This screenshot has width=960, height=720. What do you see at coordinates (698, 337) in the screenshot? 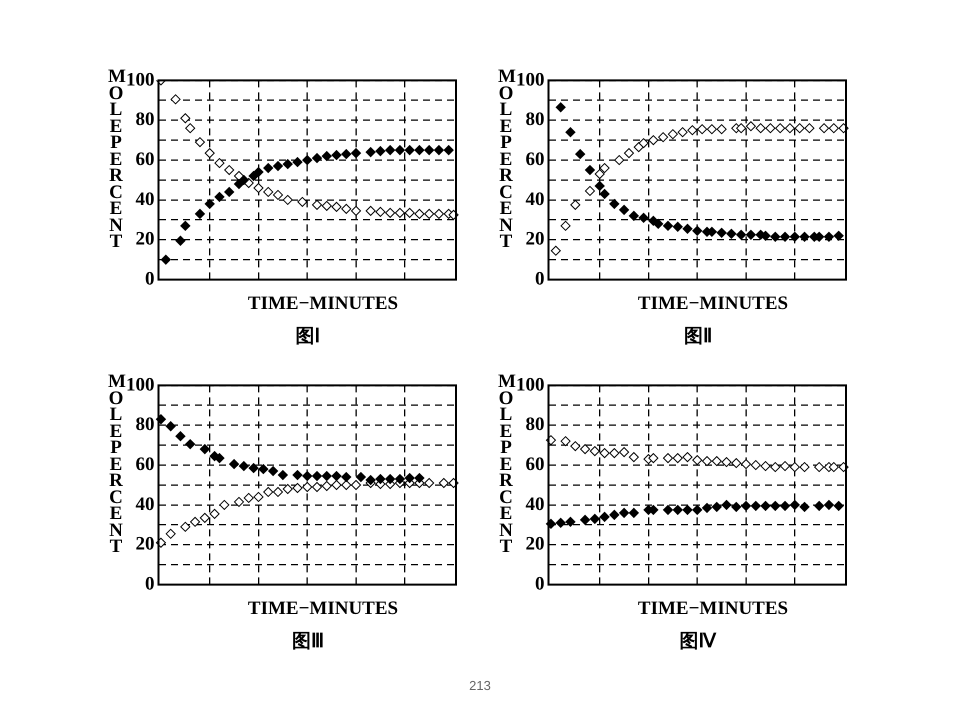
I see `text: 图Ⅱ` at bounding box center [698, 337].